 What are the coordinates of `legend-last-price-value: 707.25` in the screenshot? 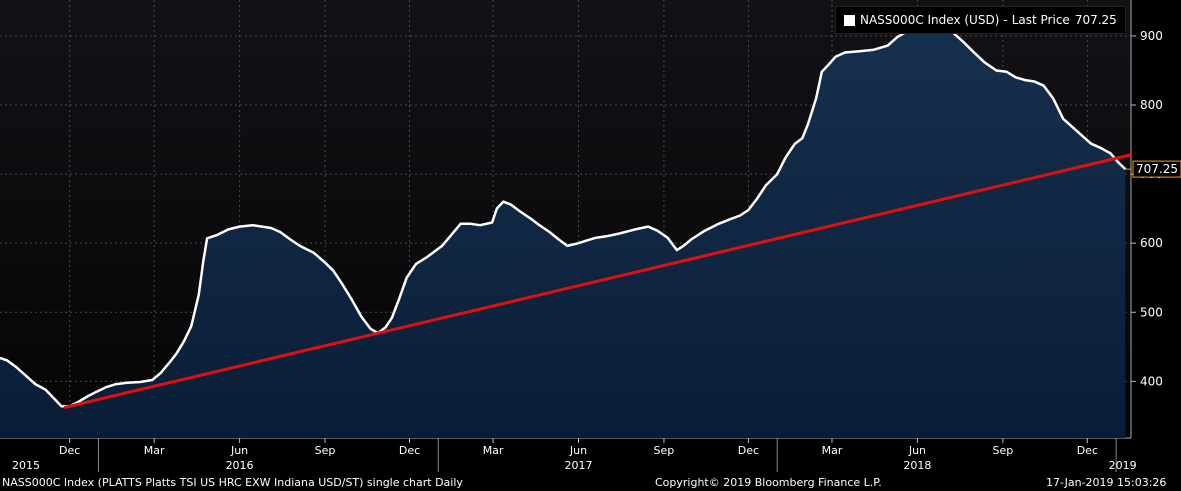 It's located at (1095, 20).